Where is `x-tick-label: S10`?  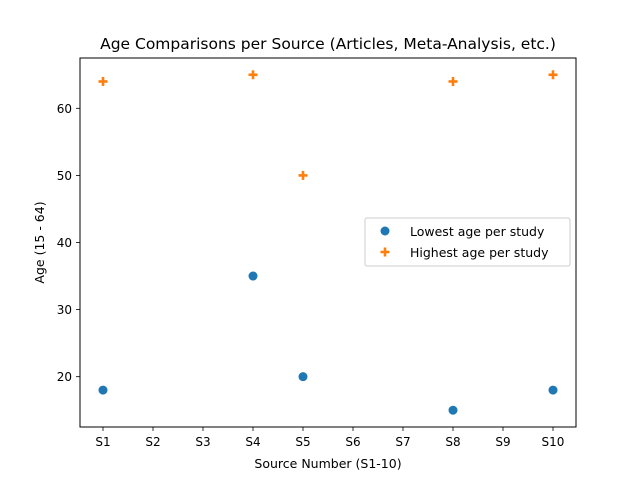 x-tick-label: S10 is located at coordinates (553, 442).